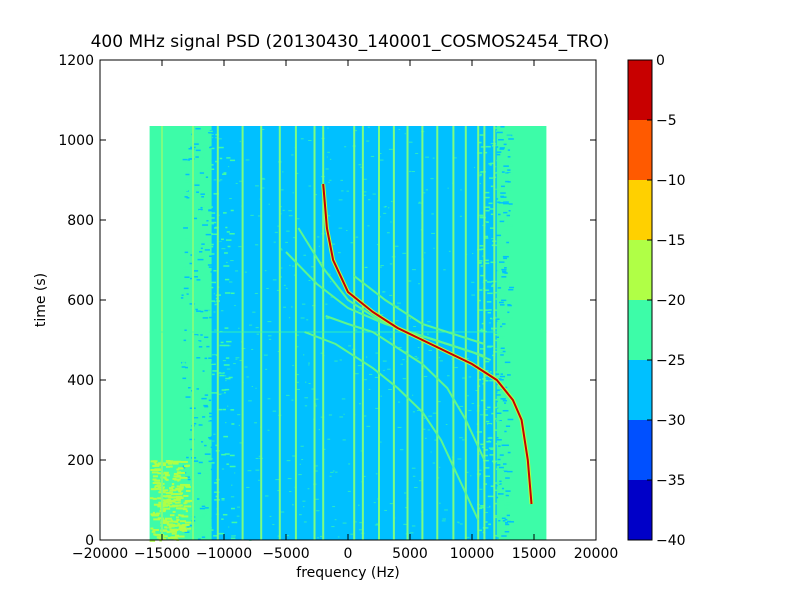  What do you see at coordinates (427, 344) in the screenshot?
I see `main-signal-trace` at bounding box center [427, 344].